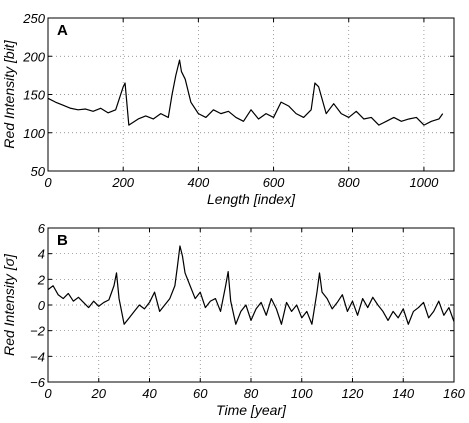 This screenshot has width=469, height=423. I want to click on y-tick-label: 0, so click(42, 305).